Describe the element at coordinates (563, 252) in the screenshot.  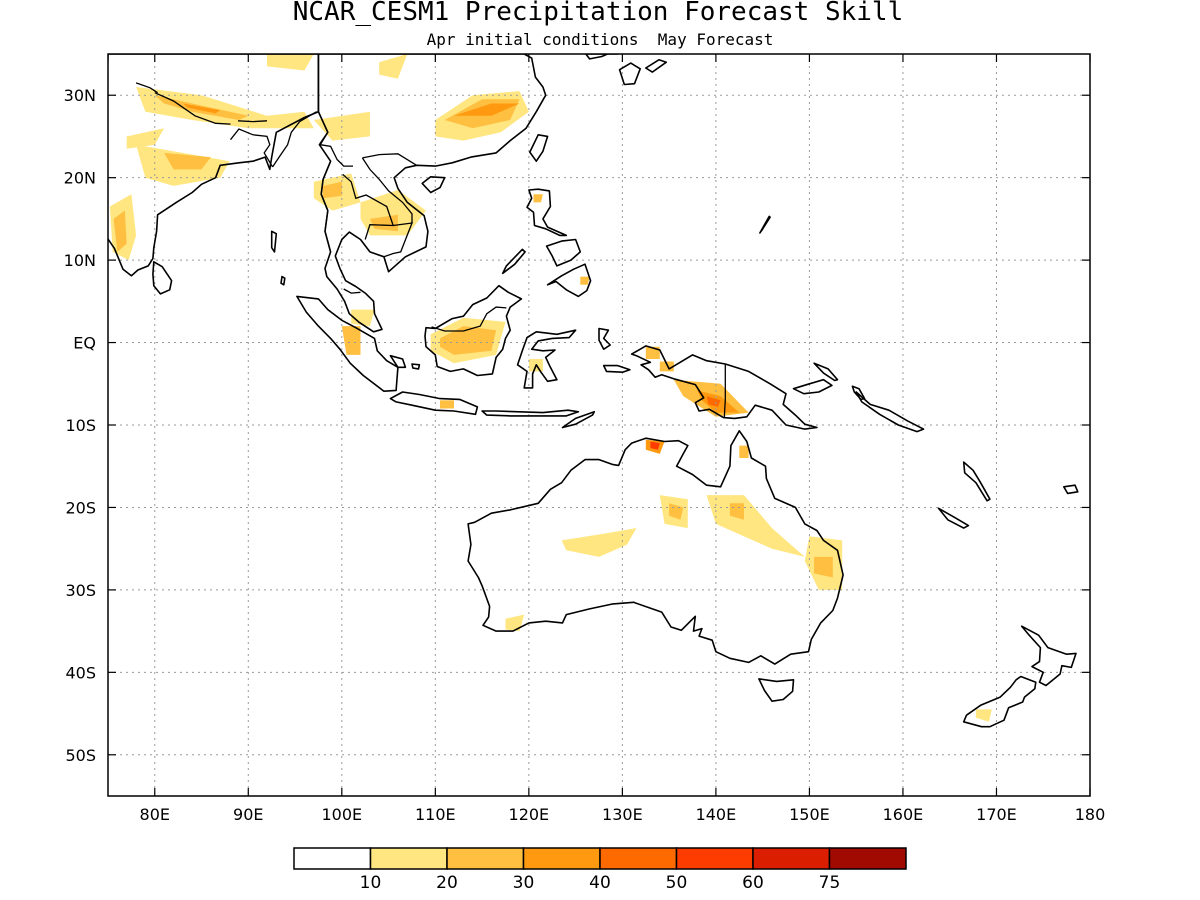
I see `coastline-visayas` at that location.